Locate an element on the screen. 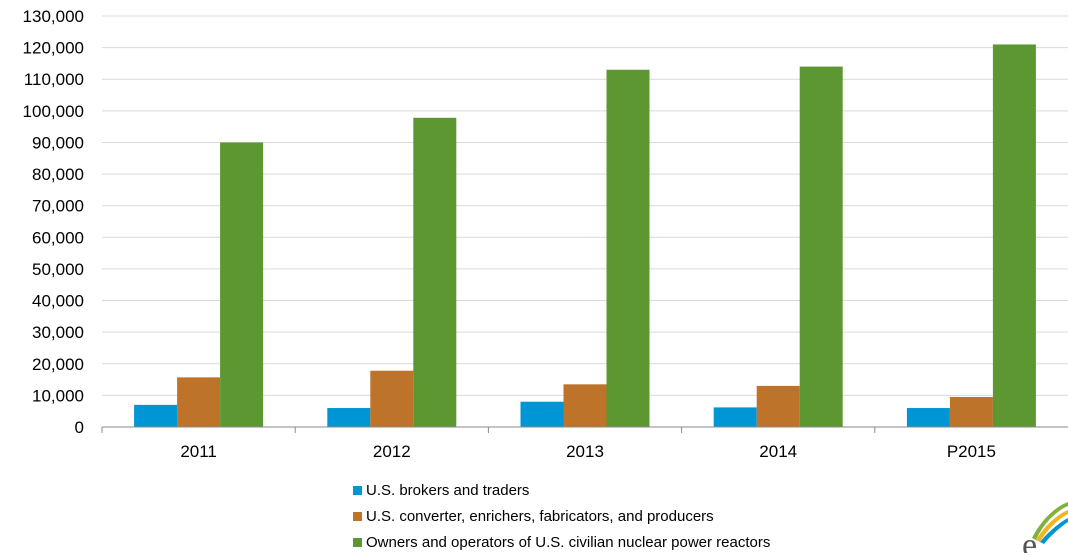  logo-letter-e: e is located at coordinates (1029, 540).